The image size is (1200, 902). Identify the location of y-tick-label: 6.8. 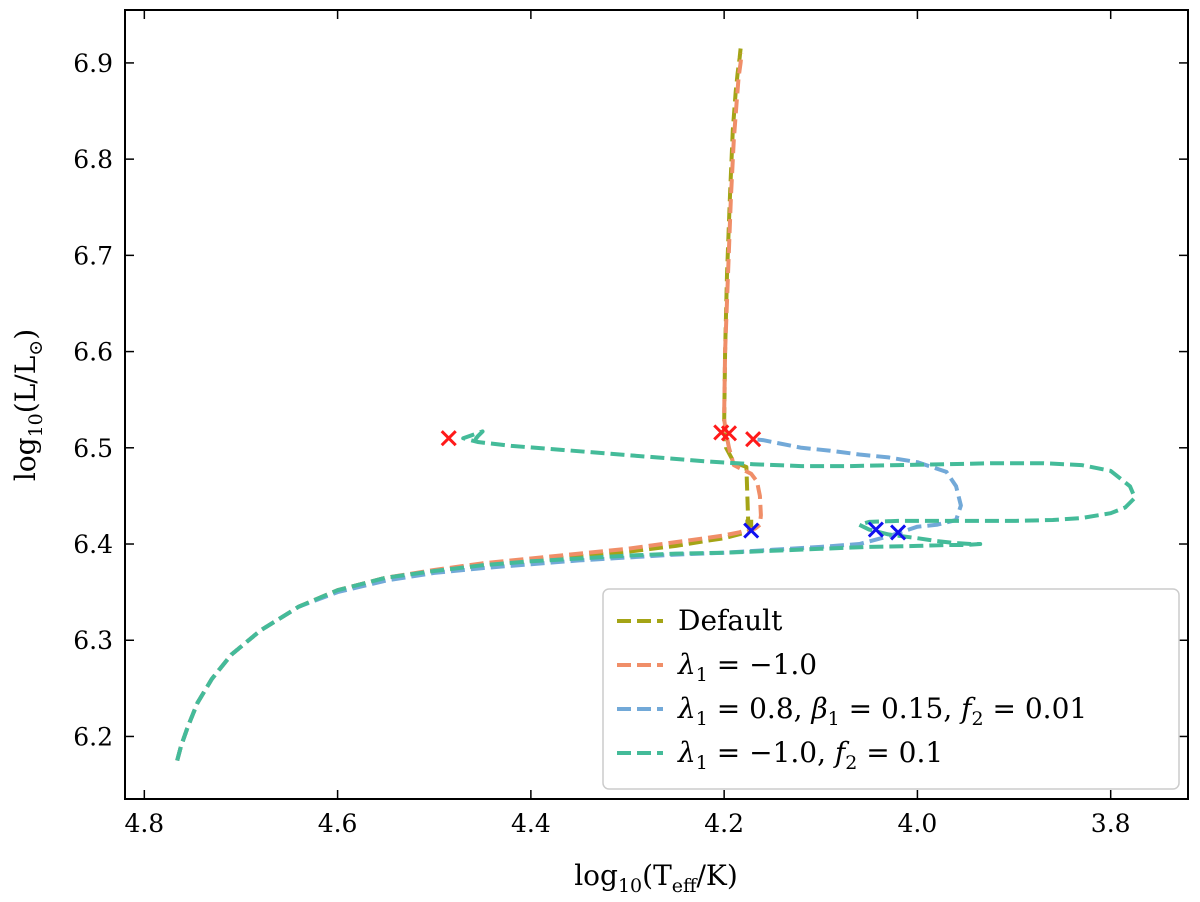
(93, 159).